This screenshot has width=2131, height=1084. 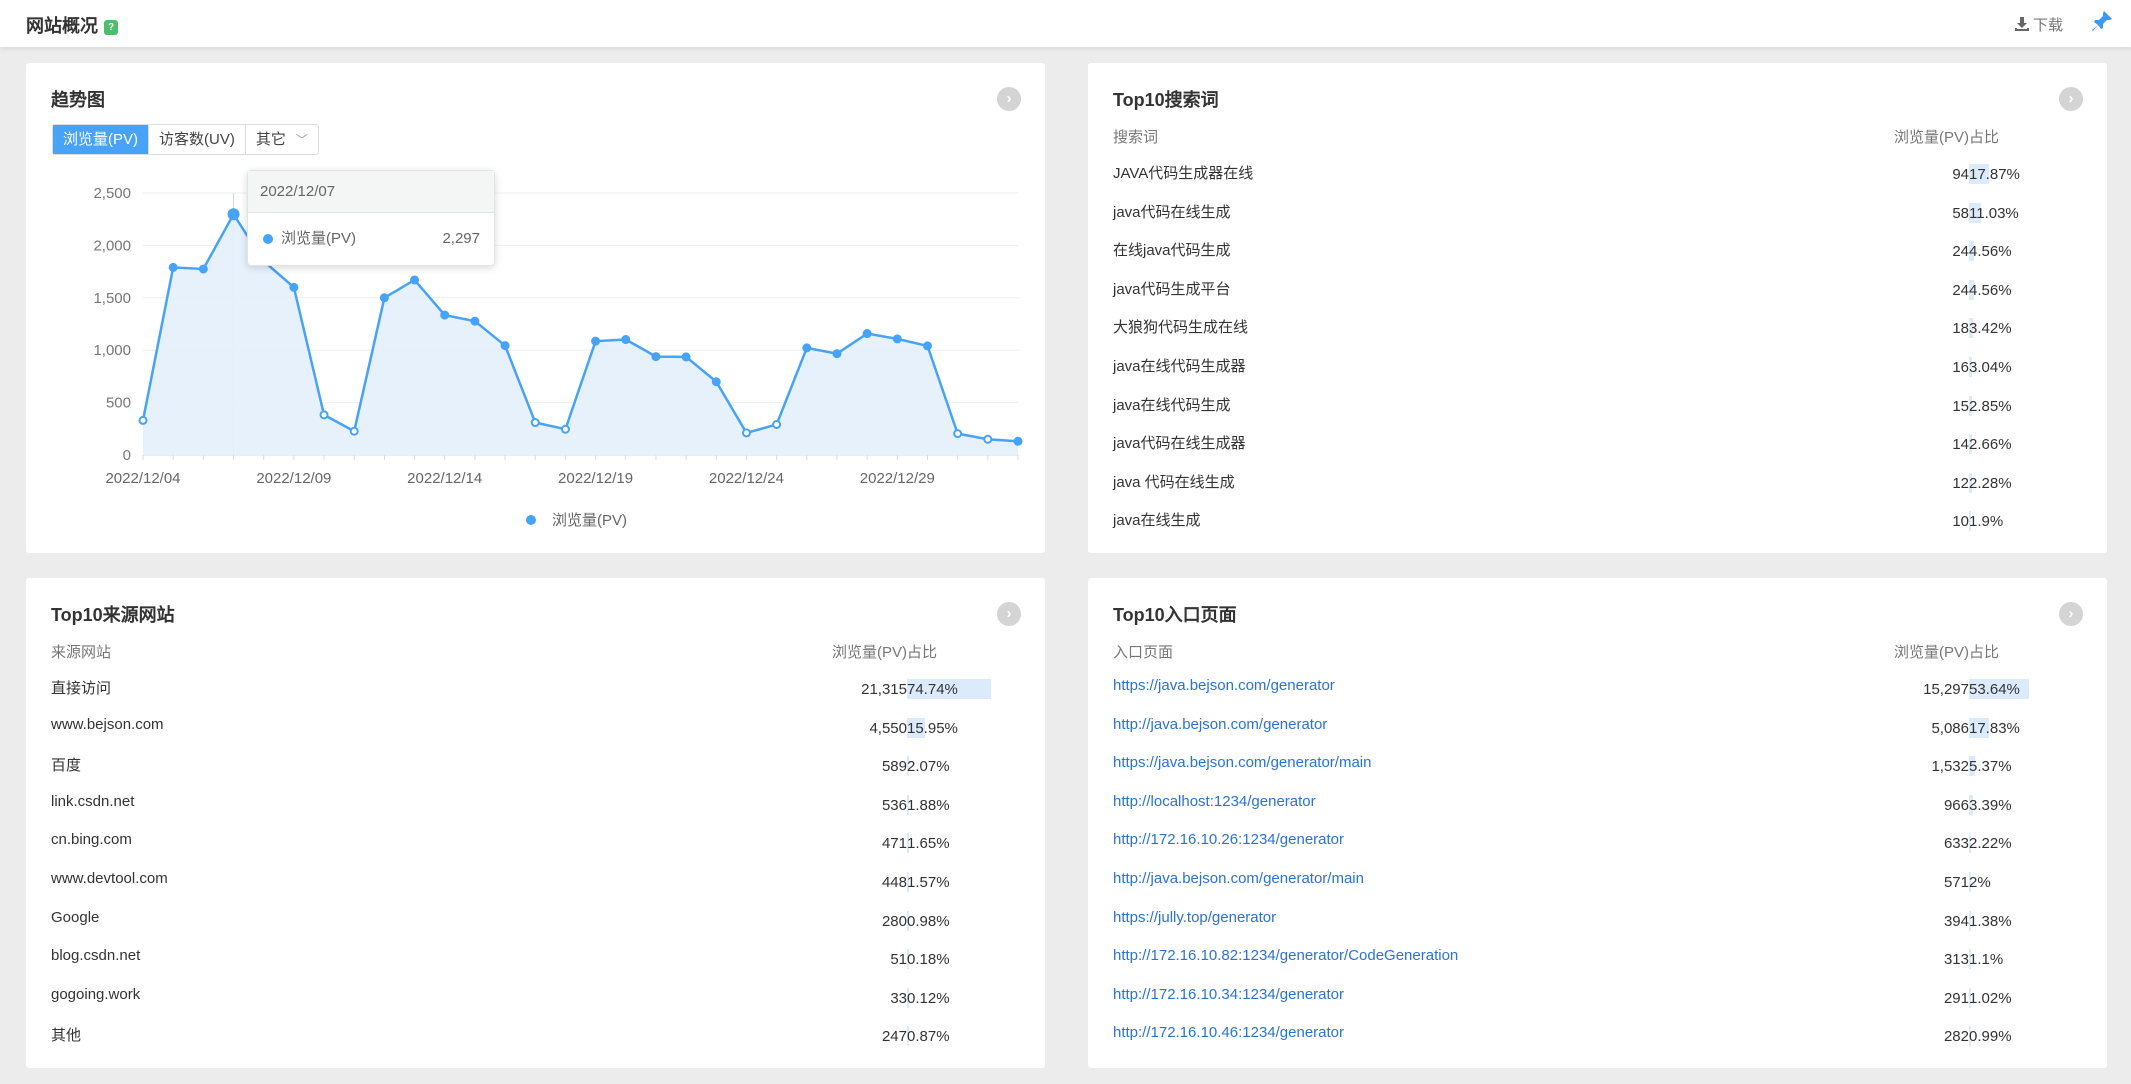 What do you see at coordinates (531, 997) in the screenshot?
I see `table-row: gogoing.work 33 0.12%` at bounding box center [531, 997].